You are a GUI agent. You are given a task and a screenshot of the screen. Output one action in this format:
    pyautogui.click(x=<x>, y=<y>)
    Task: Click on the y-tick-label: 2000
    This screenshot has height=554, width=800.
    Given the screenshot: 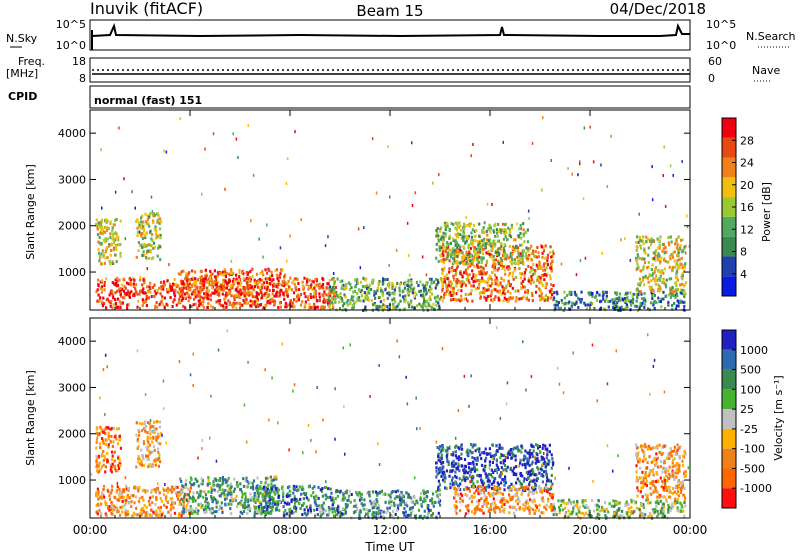 What is the action you would take?
    pyautogui.click(x=72, y=226)
    